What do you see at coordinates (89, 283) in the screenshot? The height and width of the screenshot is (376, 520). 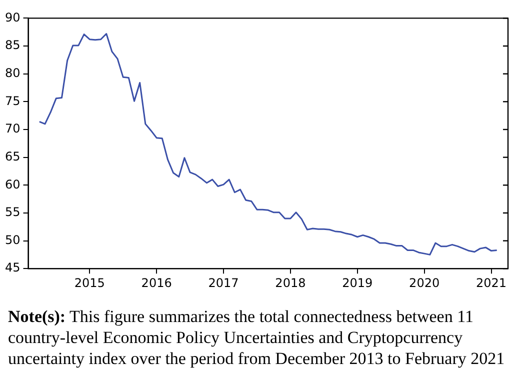 I see `x-tick-label: 2015` at bounding box center [89, 283].